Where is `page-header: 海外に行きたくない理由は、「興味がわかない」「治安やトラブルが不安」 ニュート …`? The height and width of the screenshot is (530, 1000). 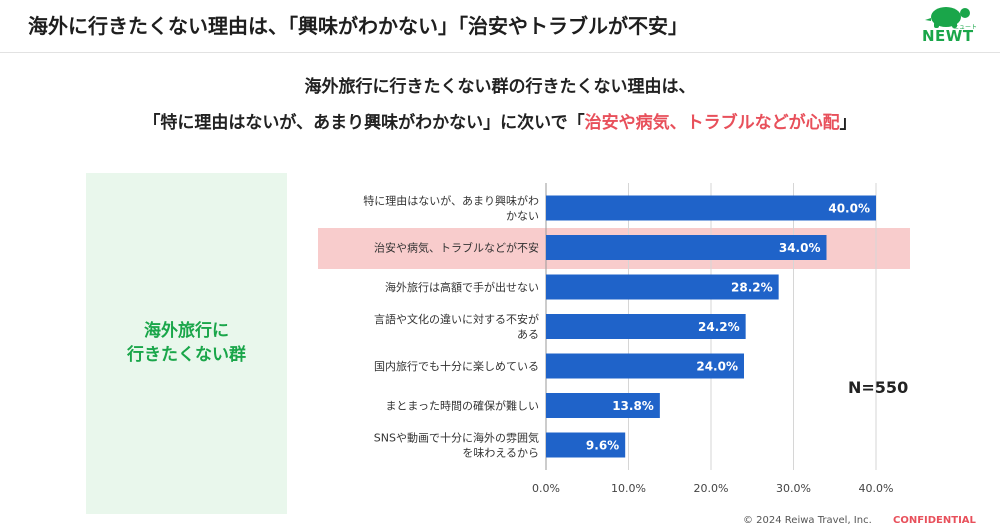 page-header: 海外に行きたくない理由は、「興味がわかない」「治安やトラブルが不安」 ニュート … is located at coordinates (500, 26).